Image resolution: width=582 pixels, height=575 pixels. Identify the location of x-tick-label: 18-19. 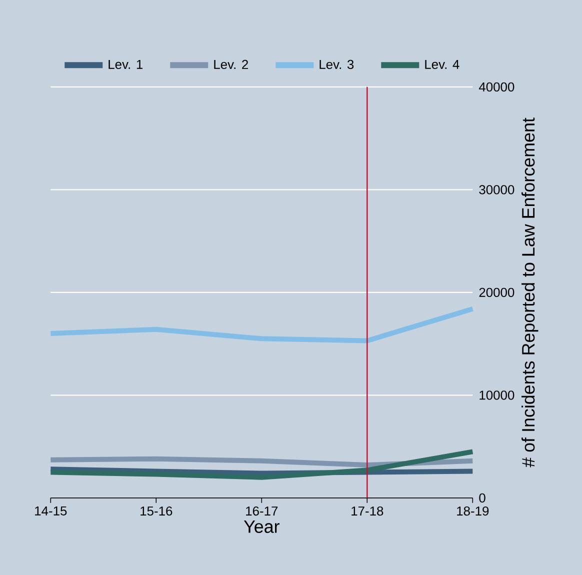
(473, 511).